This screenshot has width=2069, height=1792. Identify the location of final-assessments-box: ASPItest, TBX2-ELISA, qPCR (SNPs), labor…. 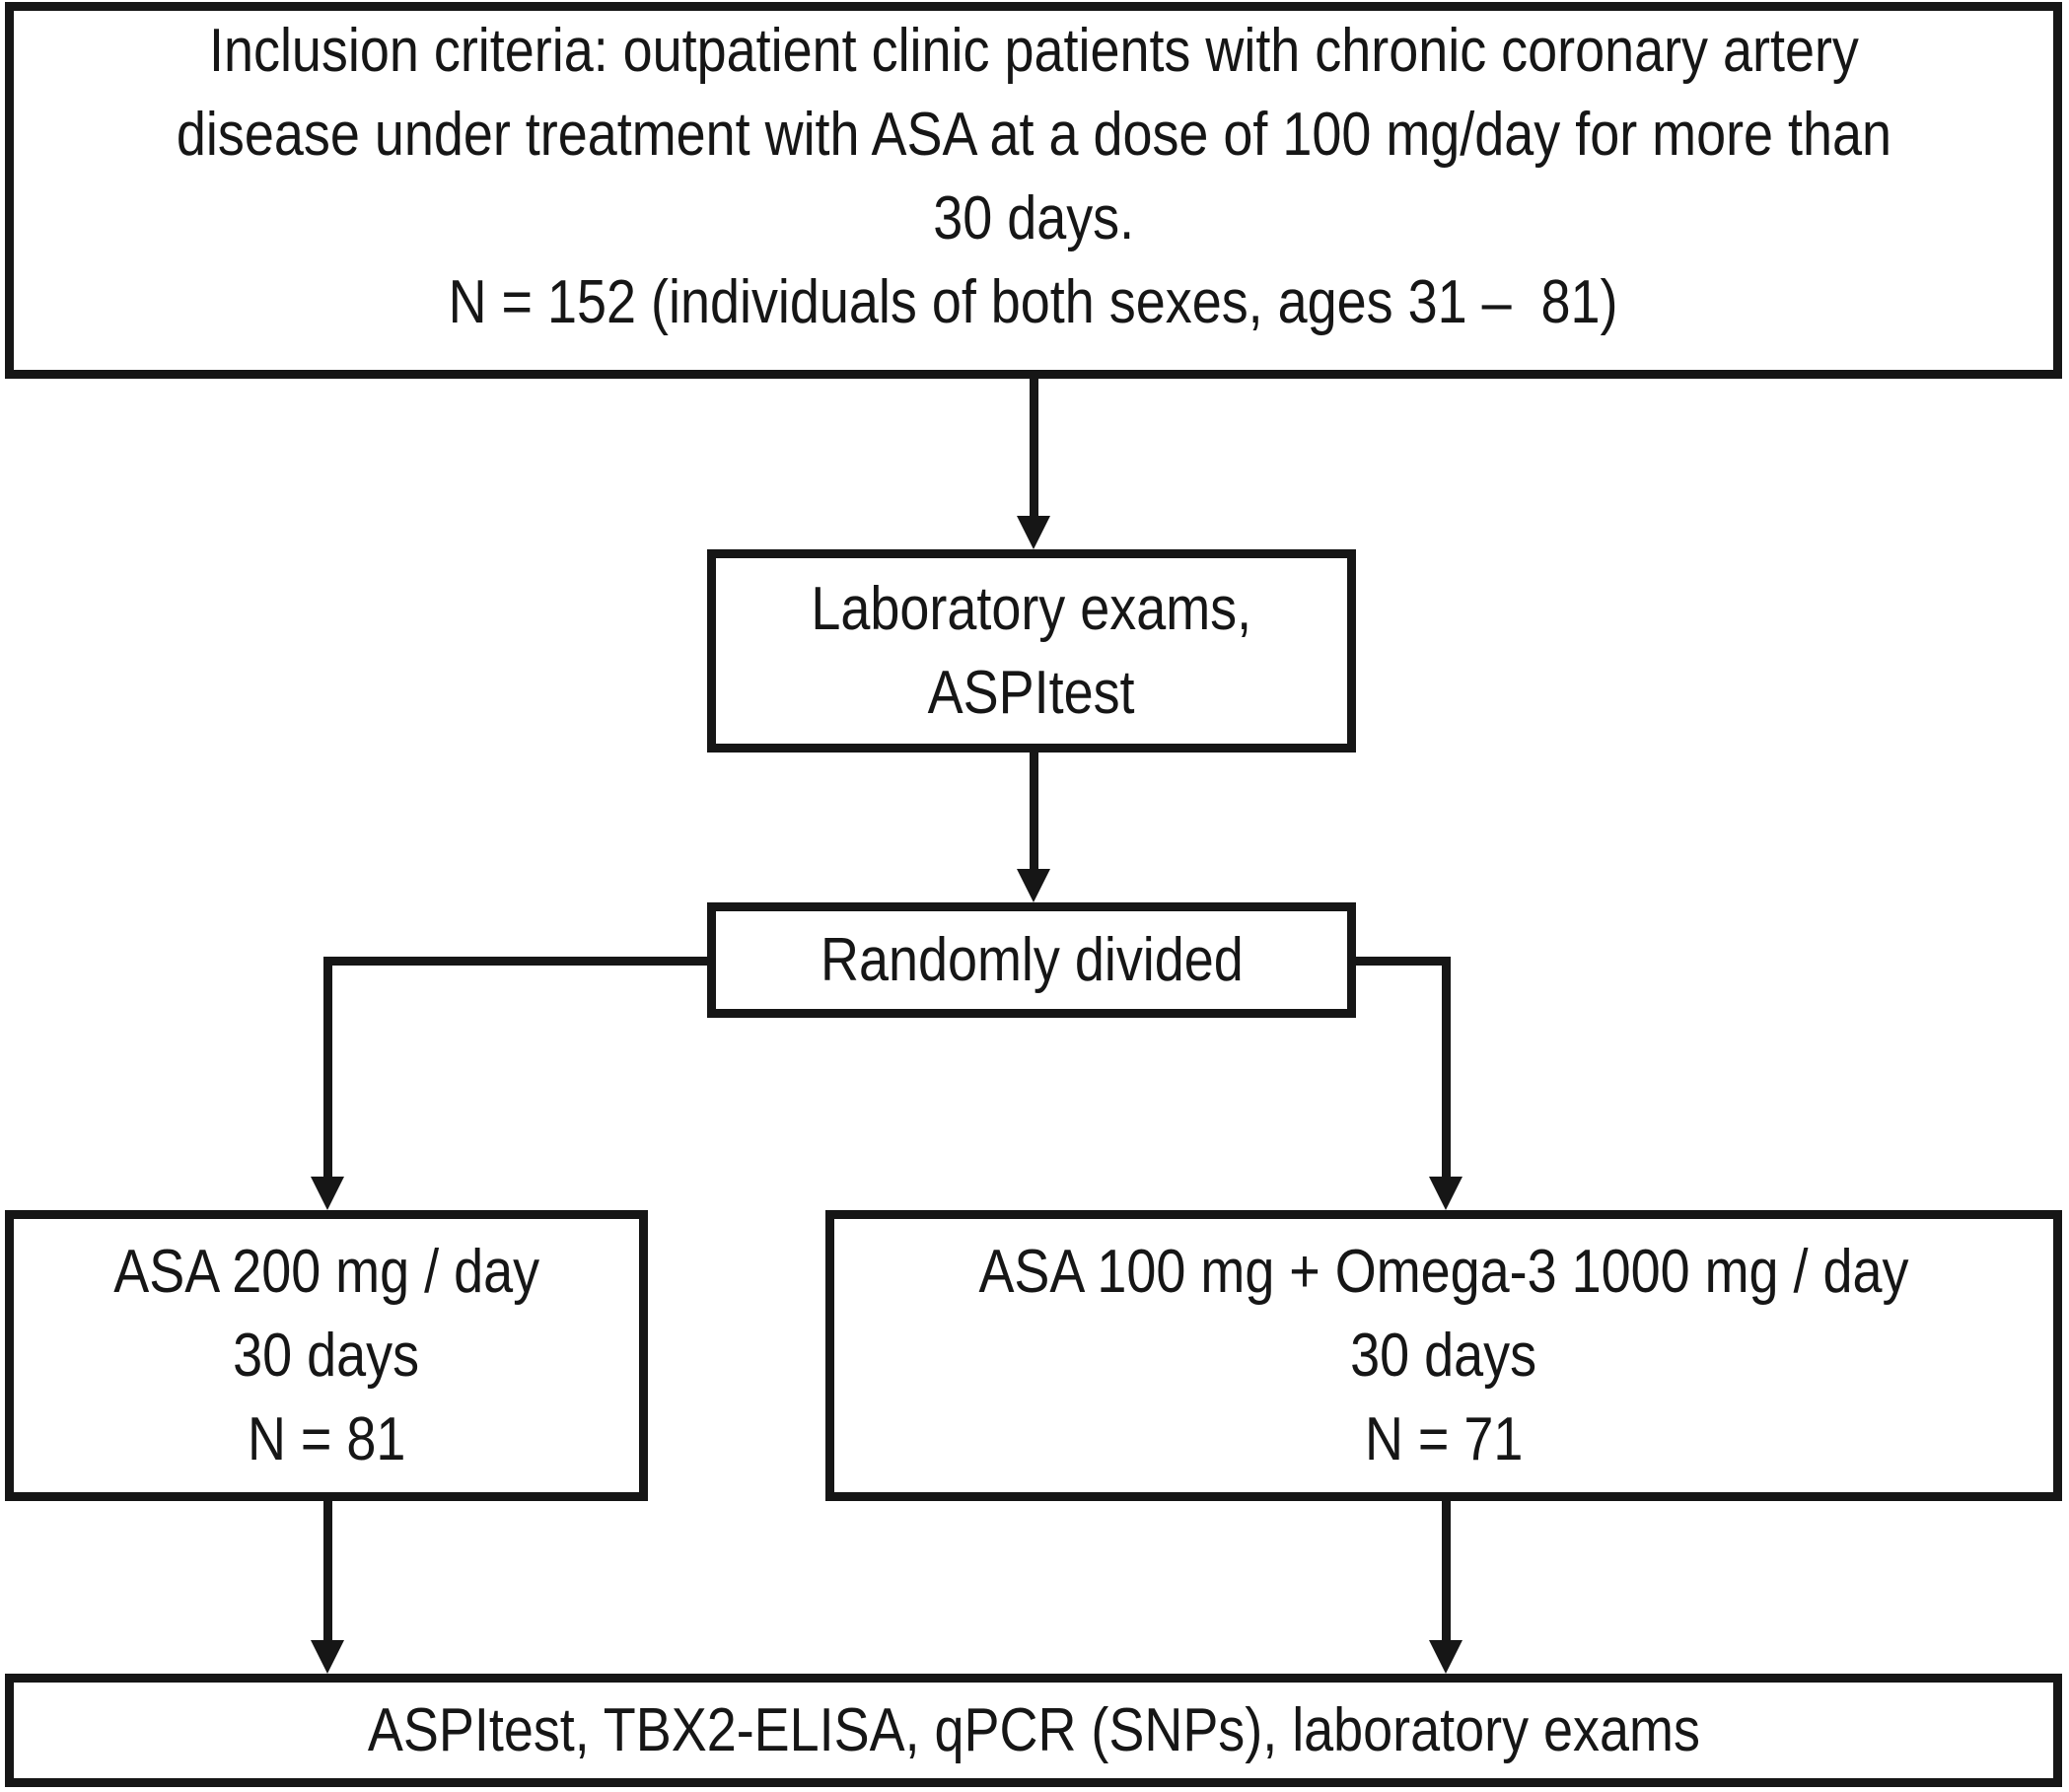
(1033, 1730).